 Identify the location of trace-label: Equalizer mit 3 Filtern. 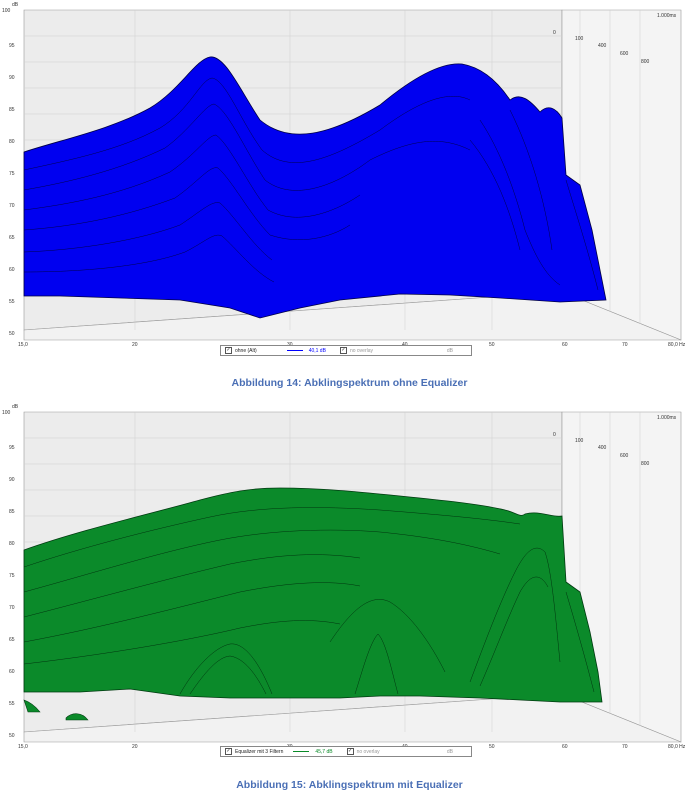
(259, 751).